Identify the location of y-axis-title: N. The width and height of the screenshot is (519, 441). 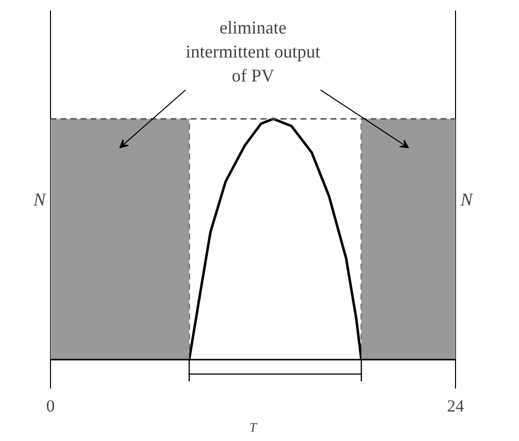
(39, 200).